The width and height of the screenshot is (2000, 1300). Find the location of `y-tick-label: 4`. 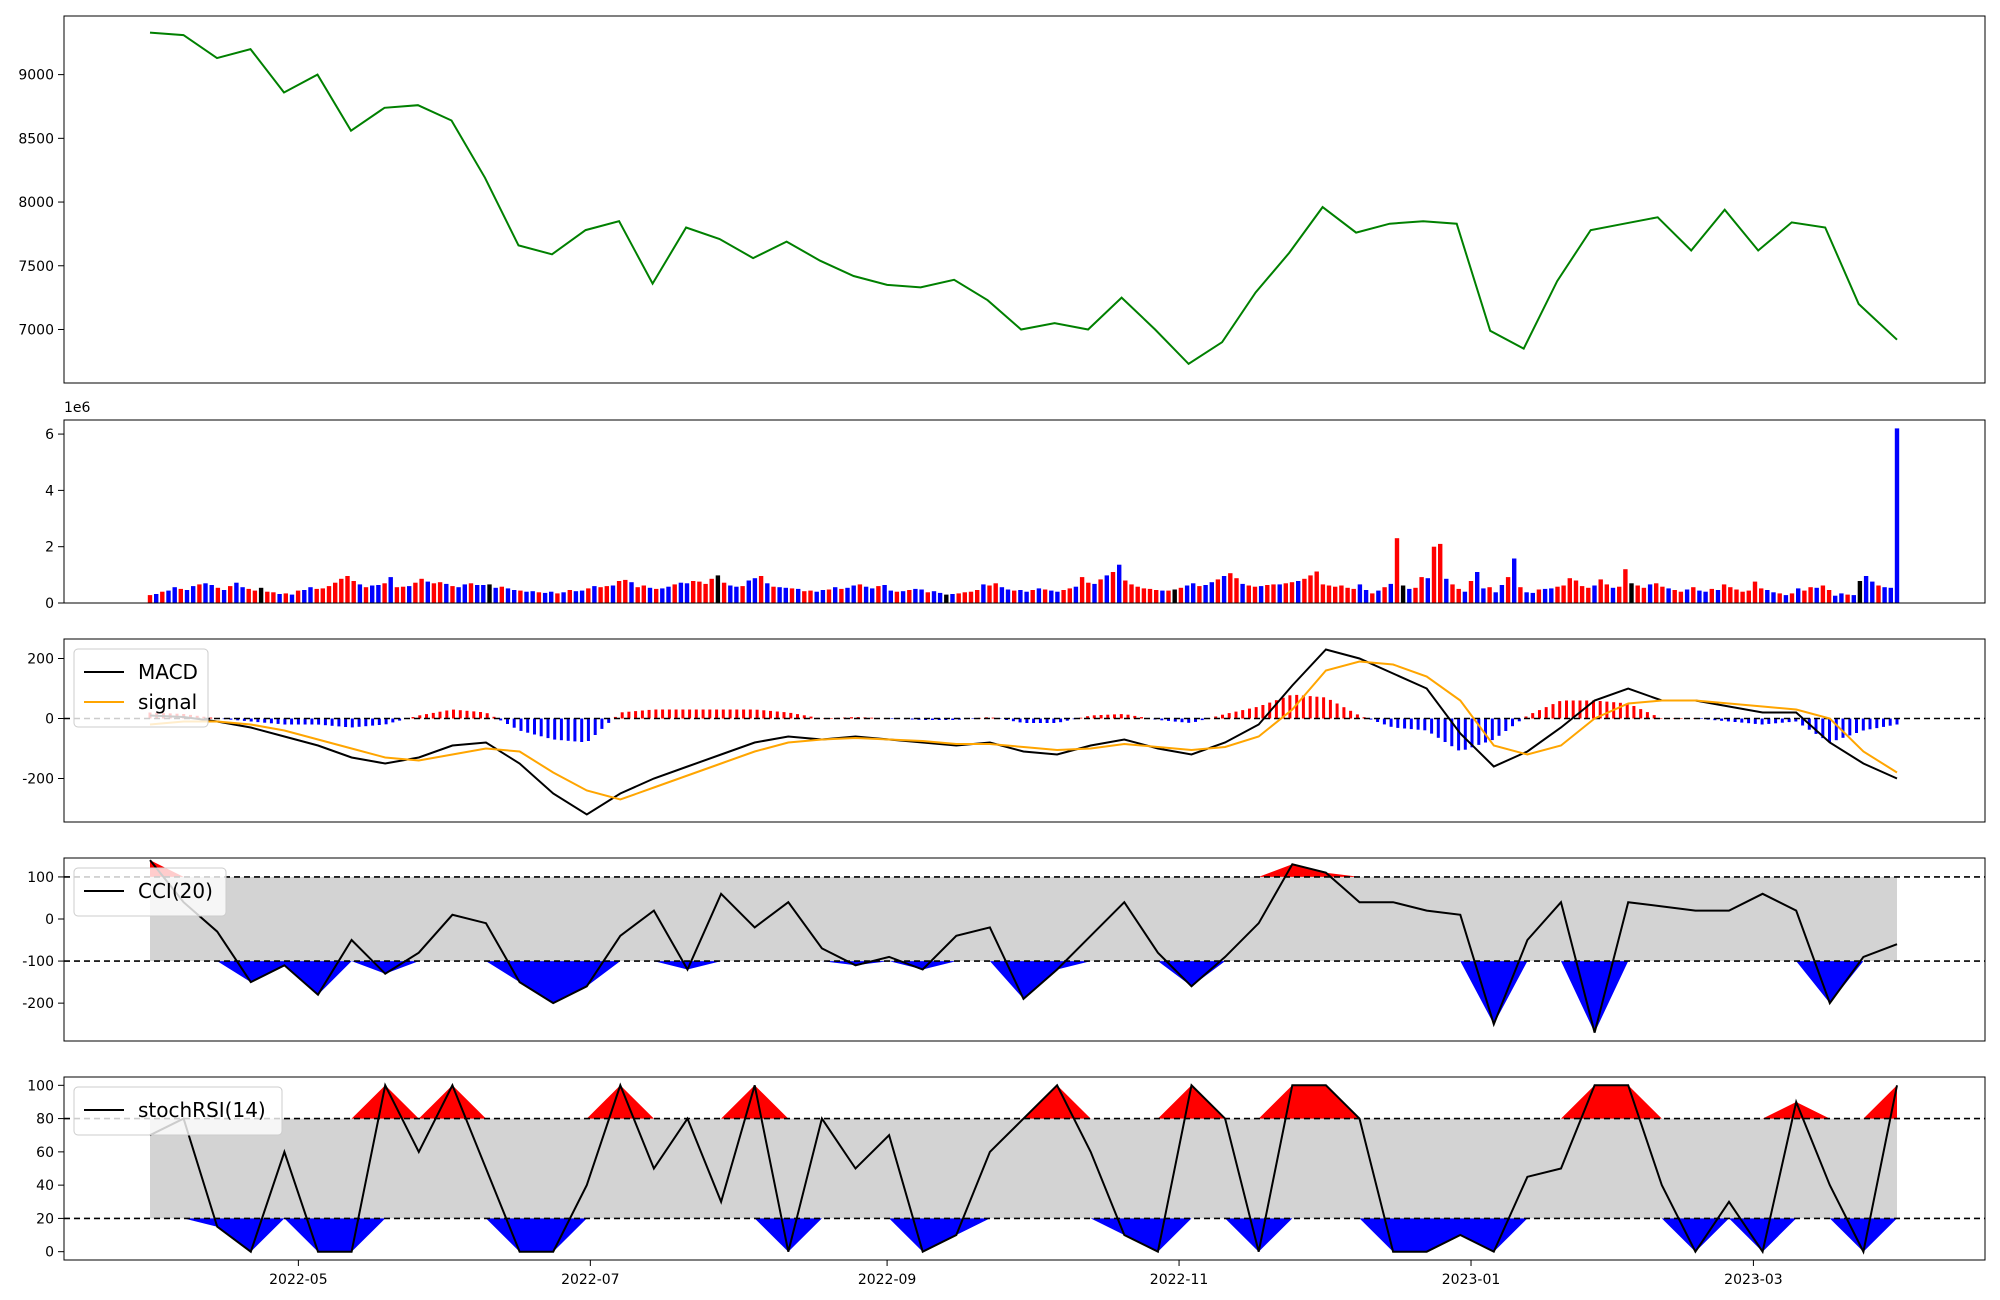

y-tick-label: 4 is located at coordinates (49, 491).